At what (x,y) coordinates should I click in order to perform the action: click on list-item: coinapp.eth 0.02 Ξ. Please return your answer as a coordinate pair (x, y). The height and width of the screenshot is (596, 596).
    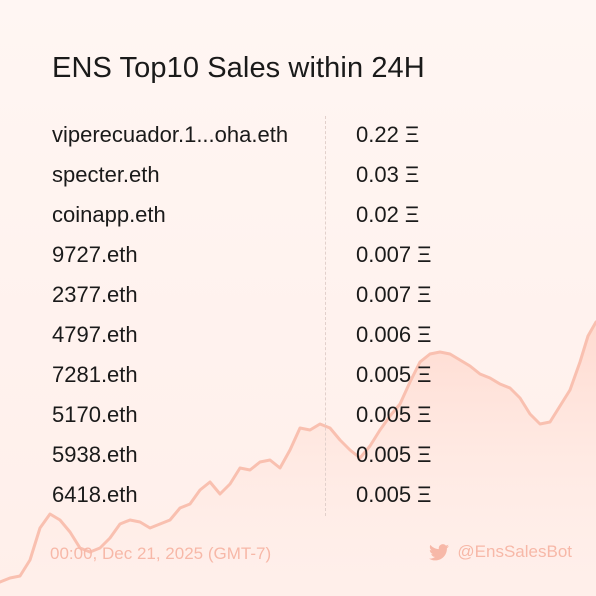
    Looking at the image, I should click on (302, 215).